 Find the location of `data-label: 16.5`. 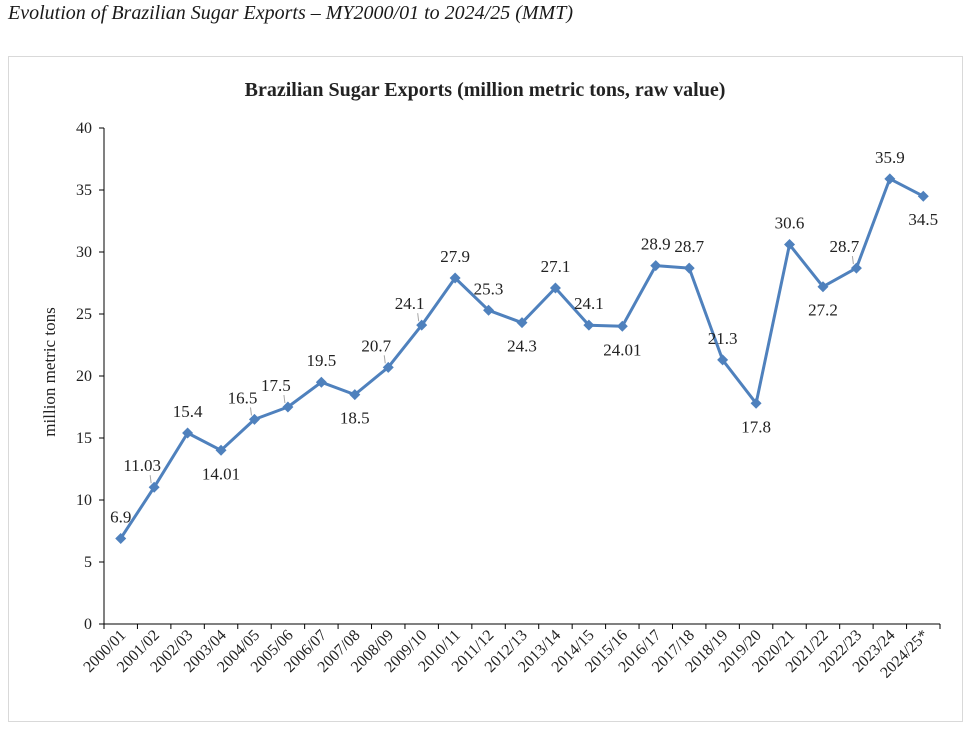

data-label: 16.5 is located at coordinates (243, 397).